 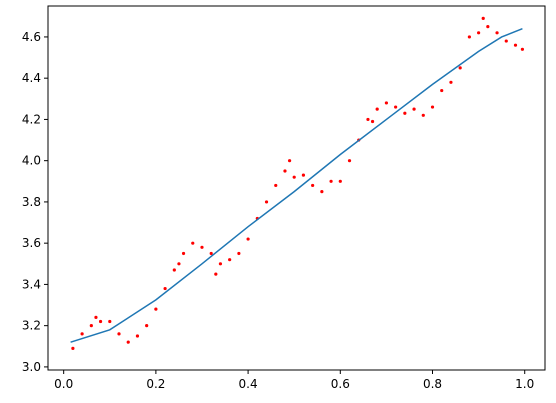 I want to click on y-tick-label: 3.4, so click(x=31, y=284).